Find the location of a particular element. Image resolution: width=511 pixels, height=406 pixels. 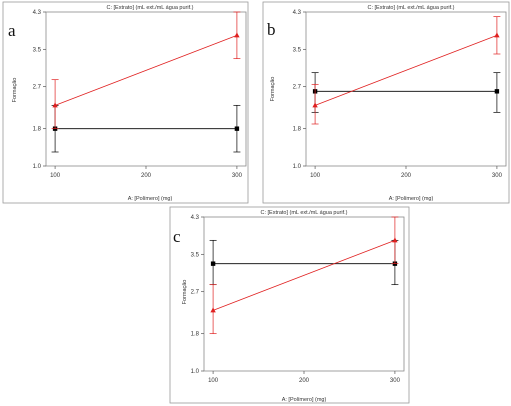

panel-label: b is located at coordinates (271, 29).